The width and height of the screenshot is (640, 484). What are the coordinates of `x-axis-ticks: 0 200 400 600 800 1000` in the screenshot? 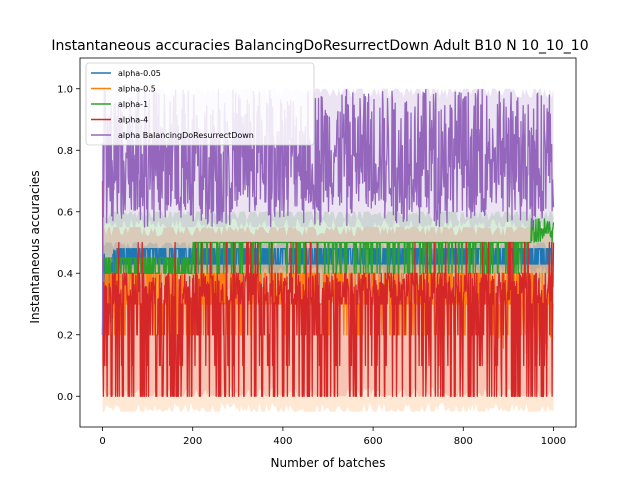 It's located at (332, 437).